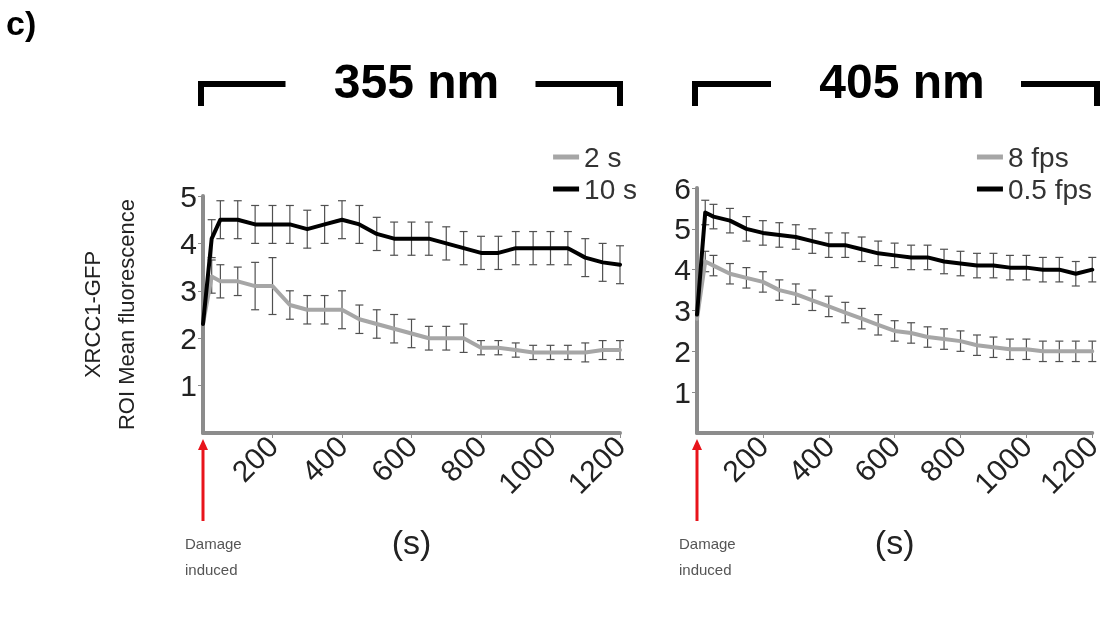  Describe the element at coordinates (1038, 157) in the screenshot. I see `legend-label: 8 fps` at that location.